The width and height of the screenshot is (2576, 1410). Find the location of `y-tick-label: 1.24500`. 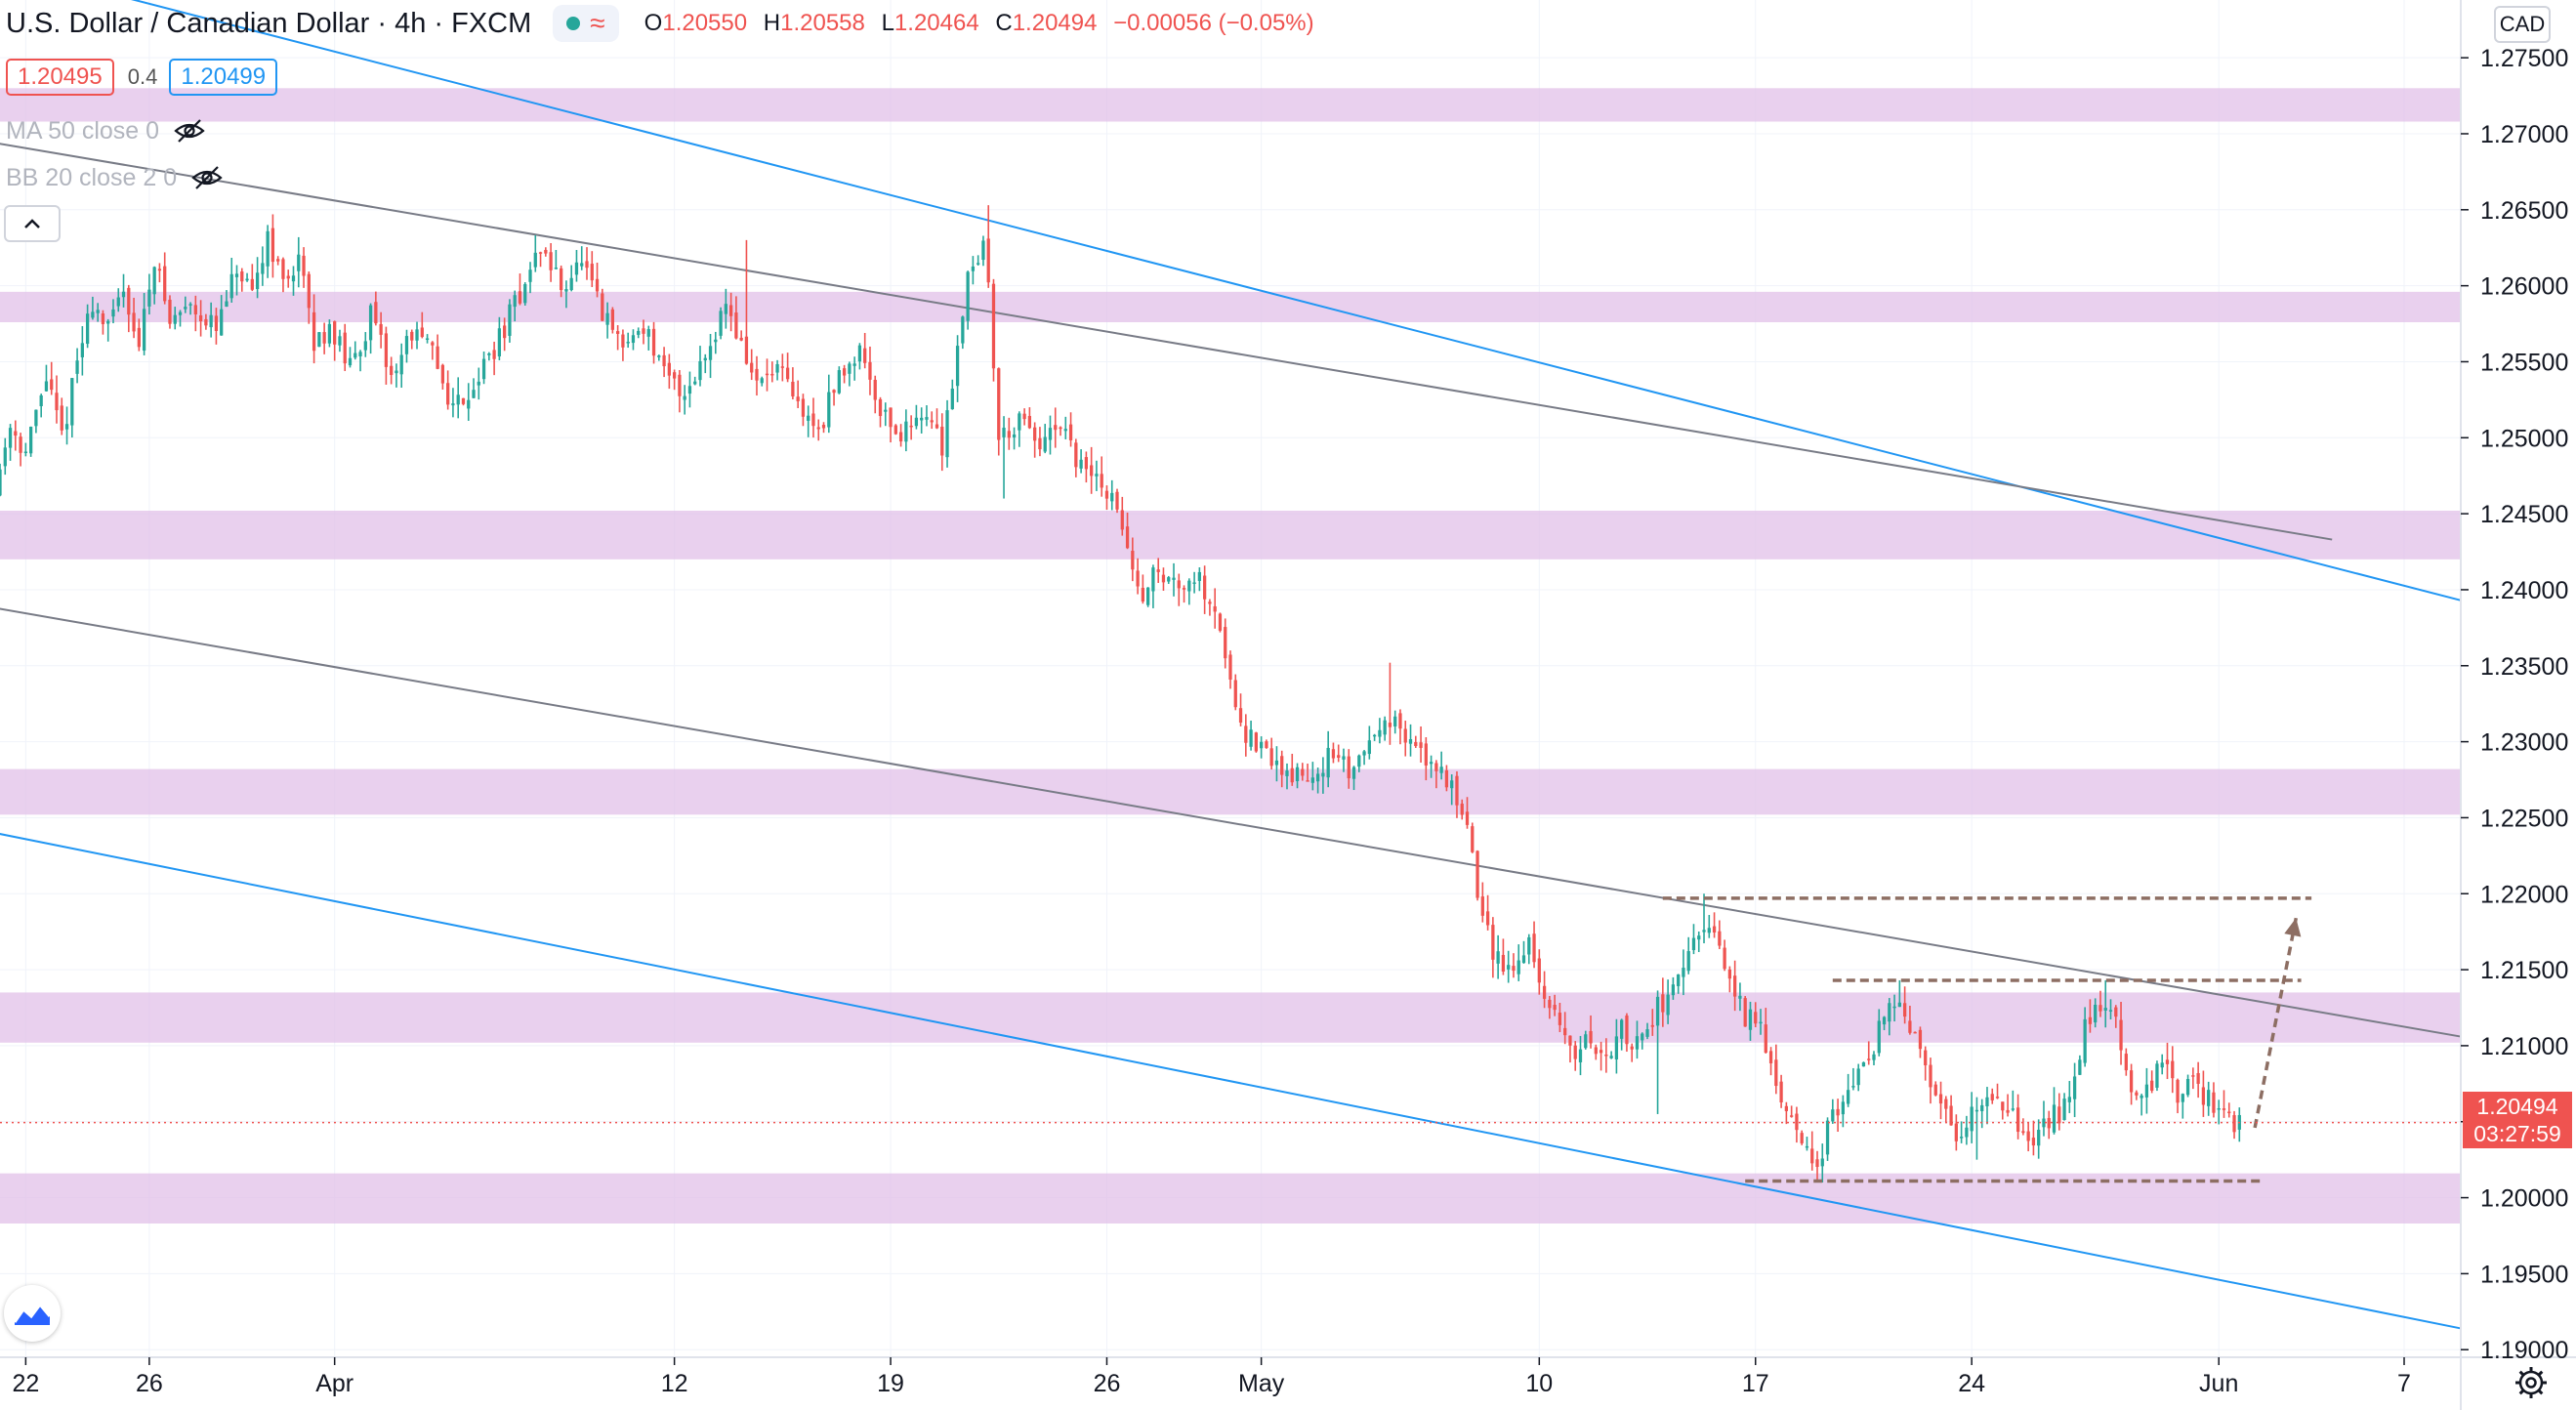

y-tick-label: 1.24500 is located at coordinates (2524, 514).